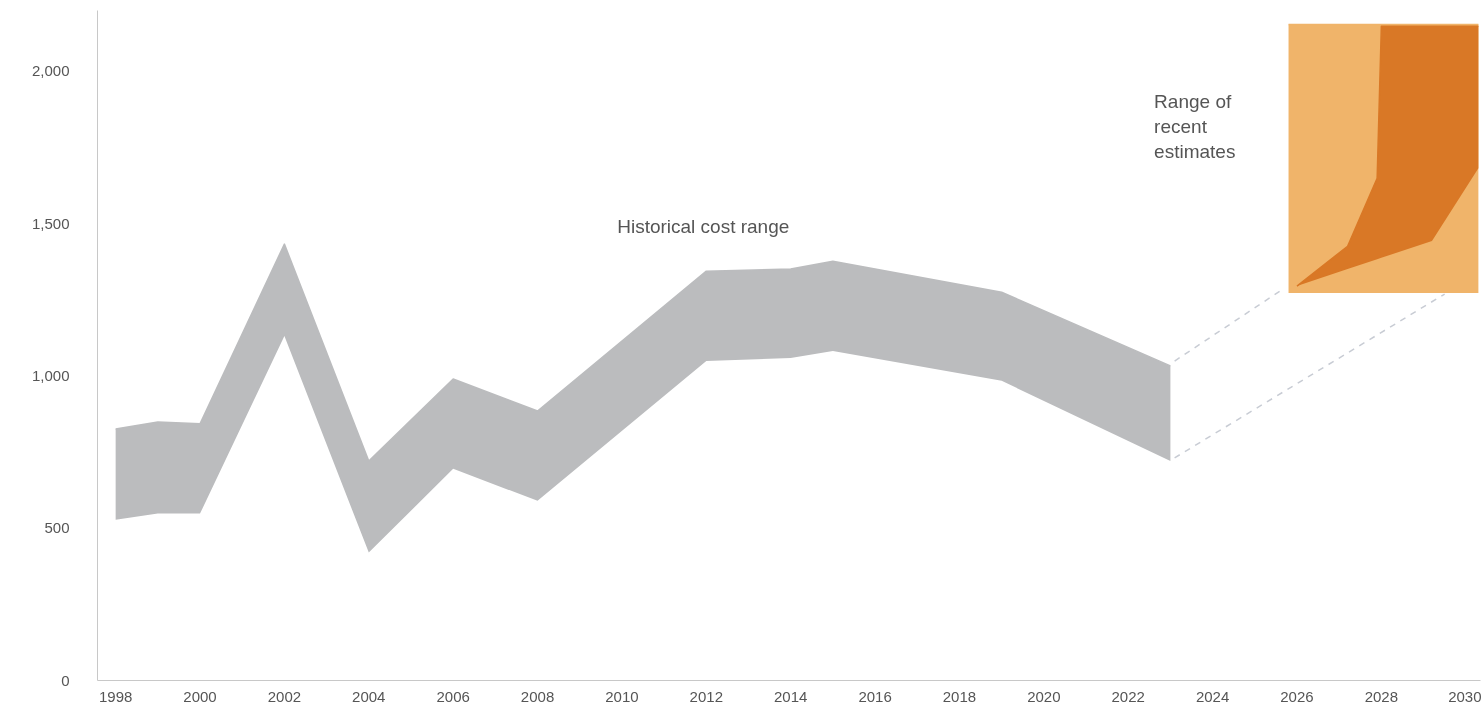  I want to click on x-tick-label: 2012, so click(706, 696).